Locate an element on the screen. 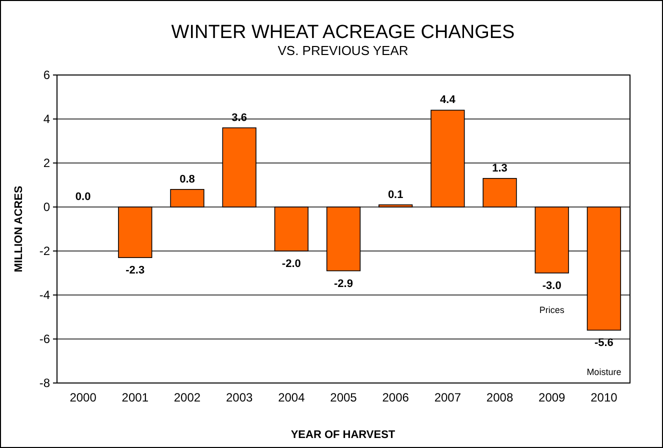 This screenshot has height=448, width=663. y-tick-label: 4 is located at coordinates (46, 119).